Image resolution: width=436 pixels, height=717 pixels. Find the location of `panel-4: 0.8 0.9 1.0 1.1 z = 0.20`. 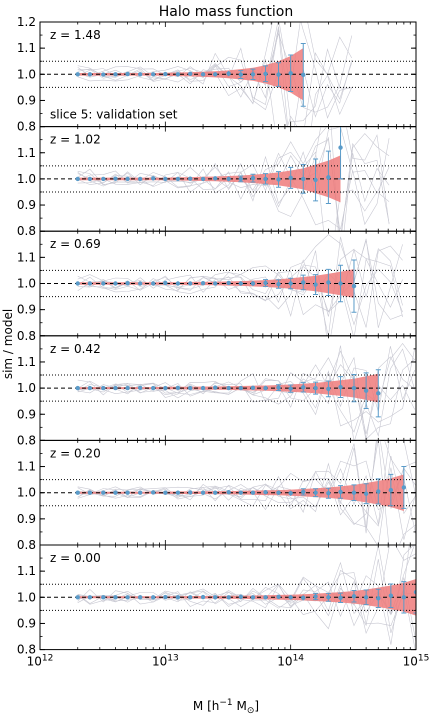

panel-4: 0.8 0.9 1.0 1.1 z = 0.20 is located at coordinates (217, 495).